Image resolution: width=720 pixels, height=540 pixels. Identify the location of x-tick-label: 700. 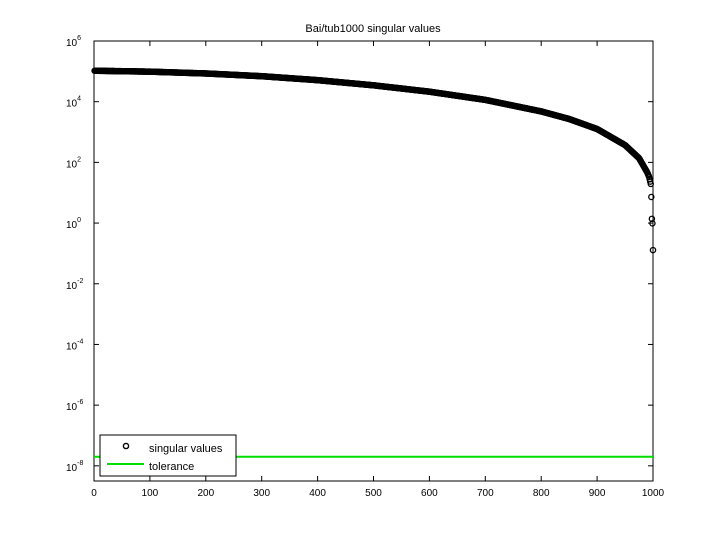
(485, 493).